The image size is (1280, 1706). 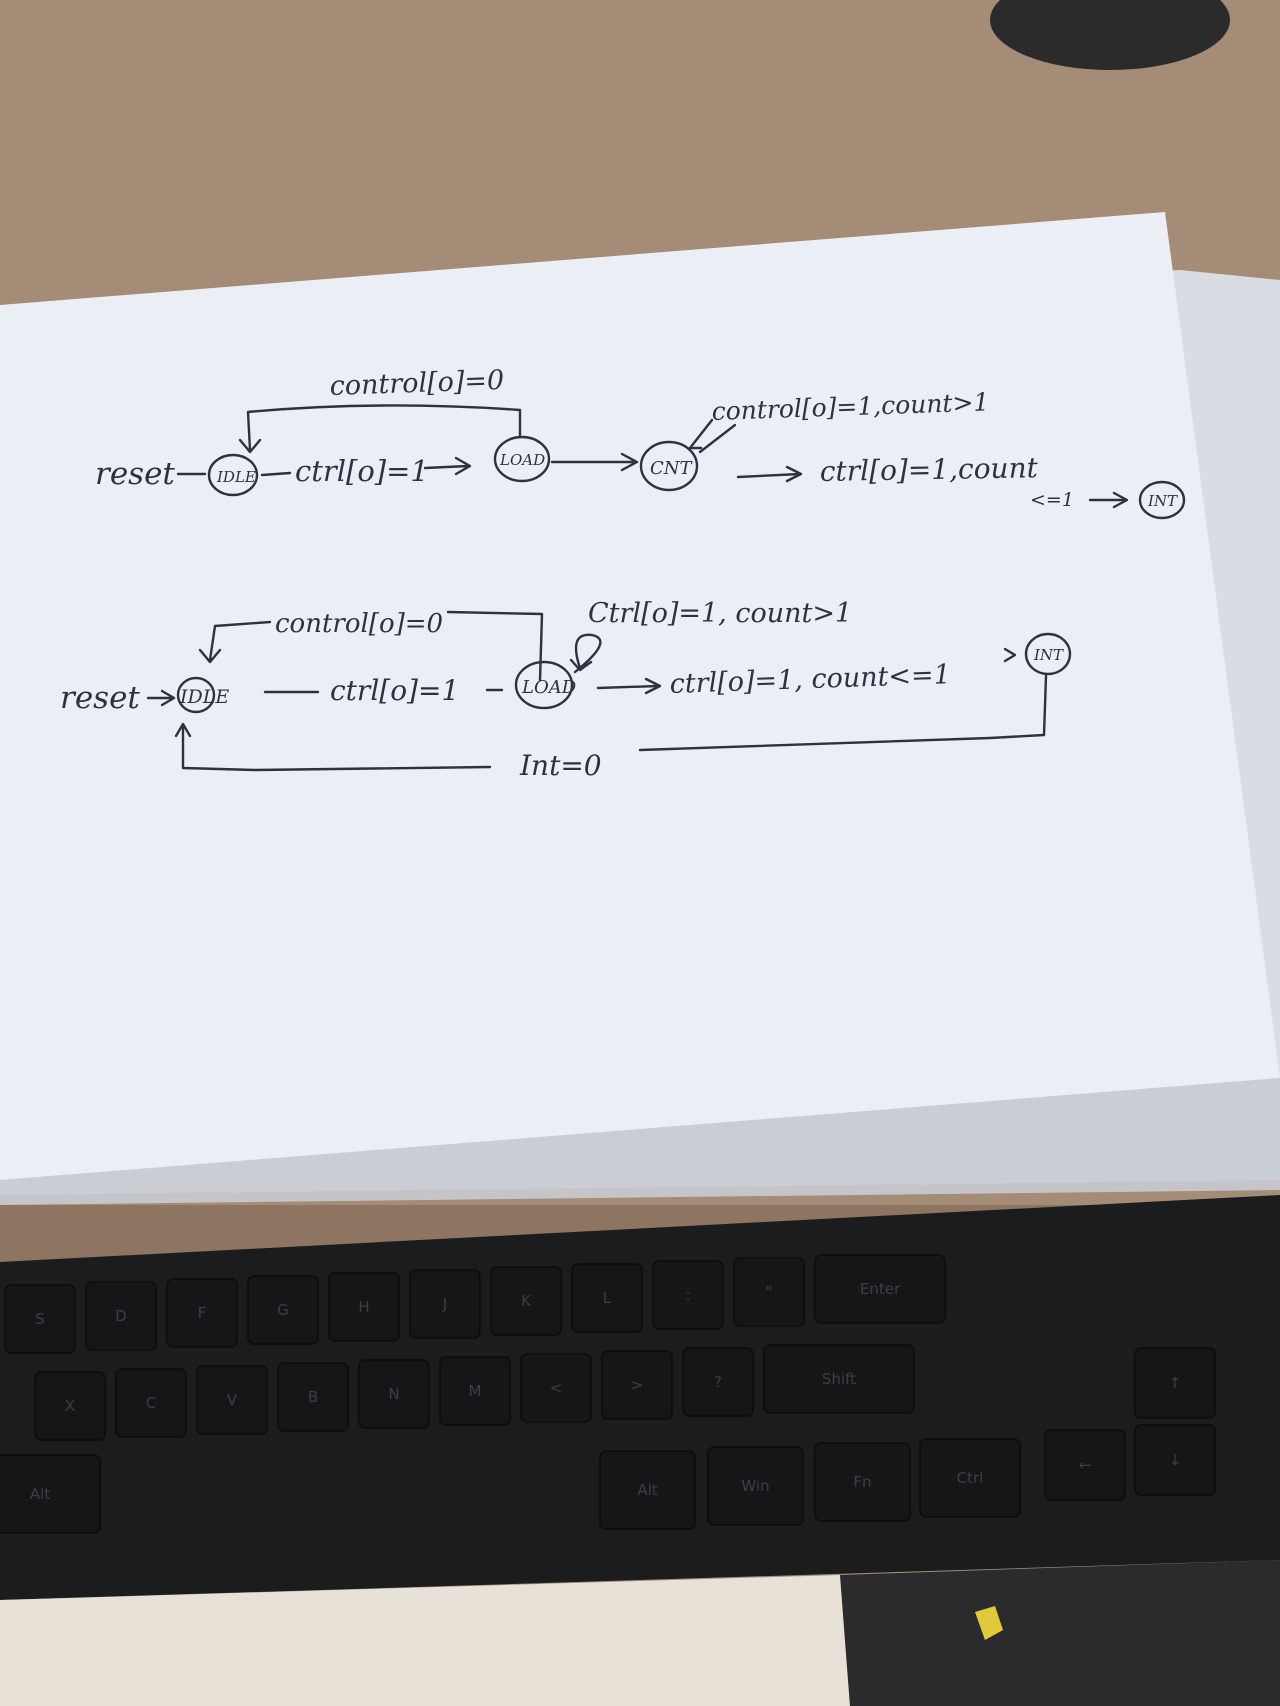 I want to click on arrowhead-idle-bottom, so click(x=210, y=656).